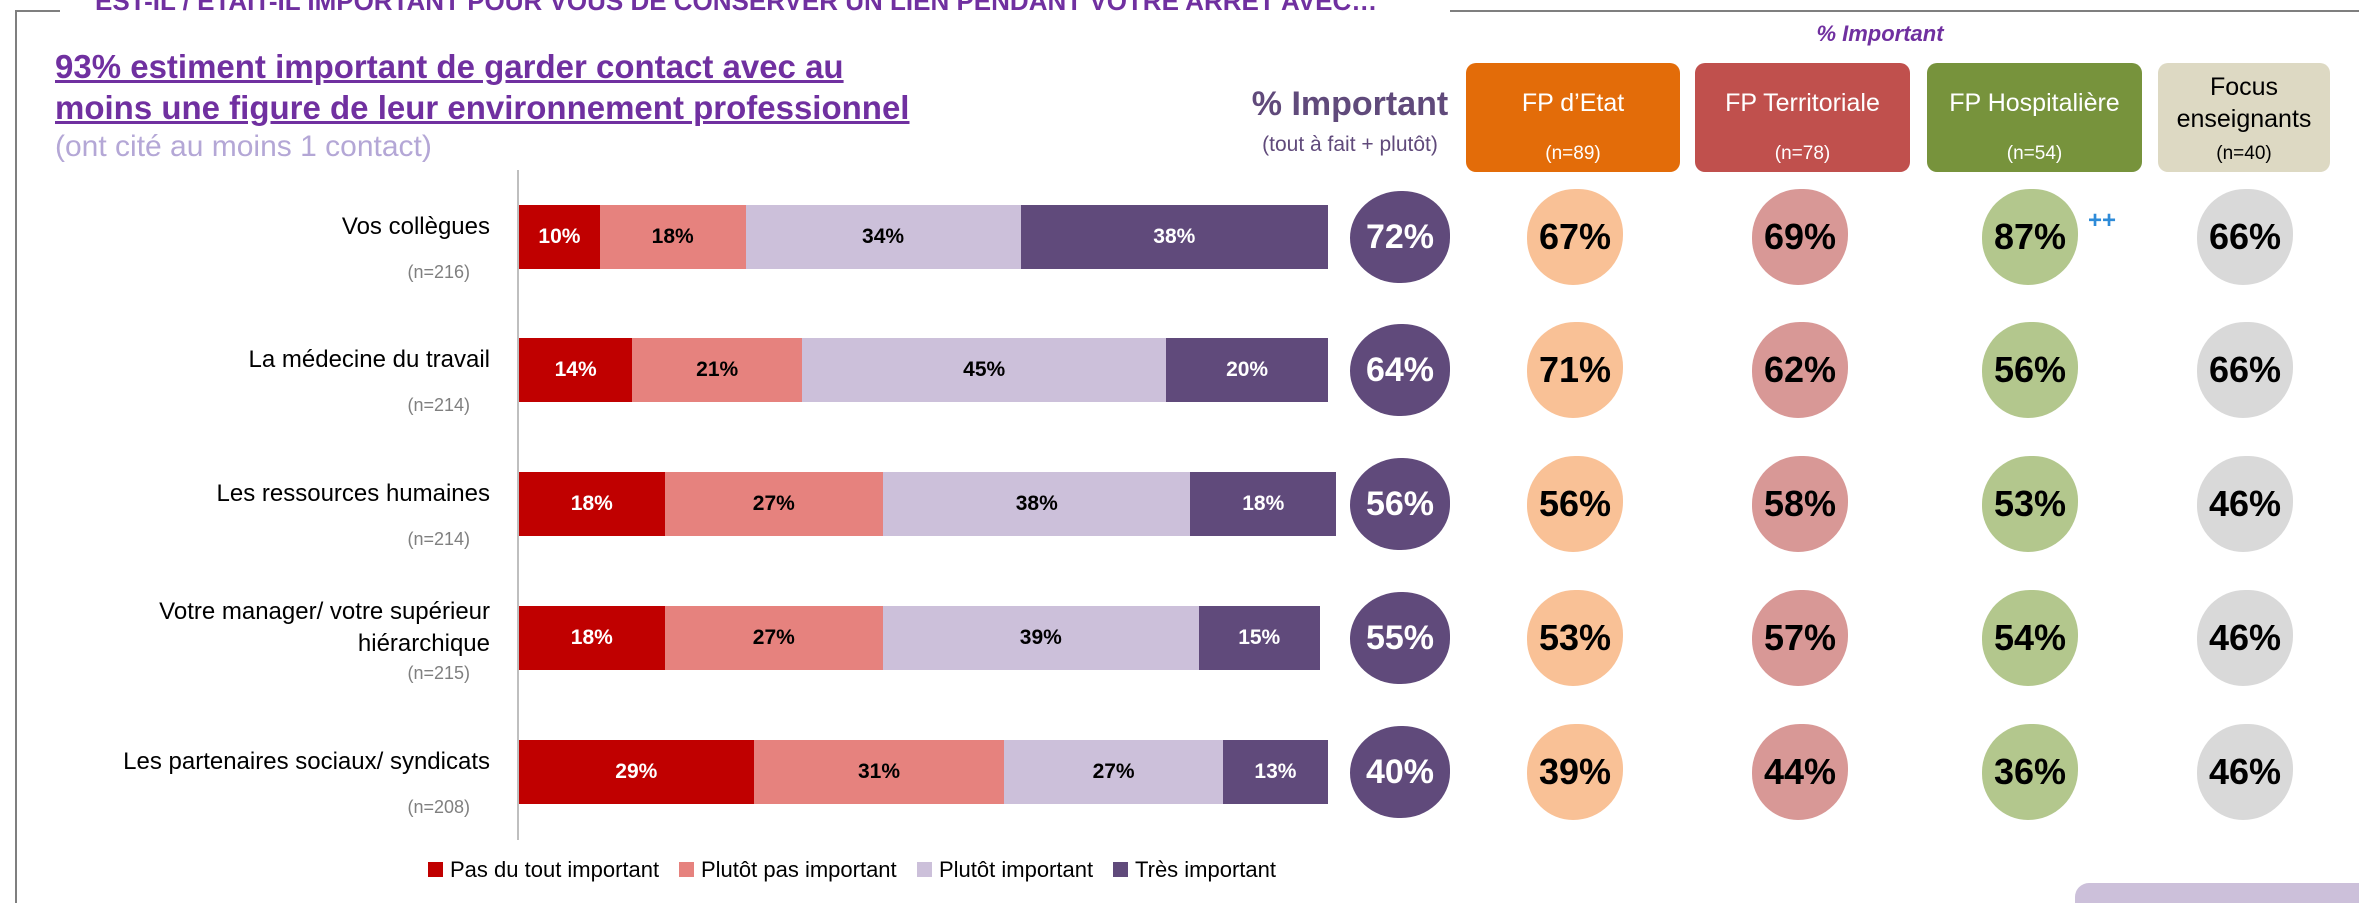 The image size is (2359, 903). Describe the element at coordinates (1350, 144) in the screenshot. I see `total-subtitle: (tout à fait + plutôt)` at that location.